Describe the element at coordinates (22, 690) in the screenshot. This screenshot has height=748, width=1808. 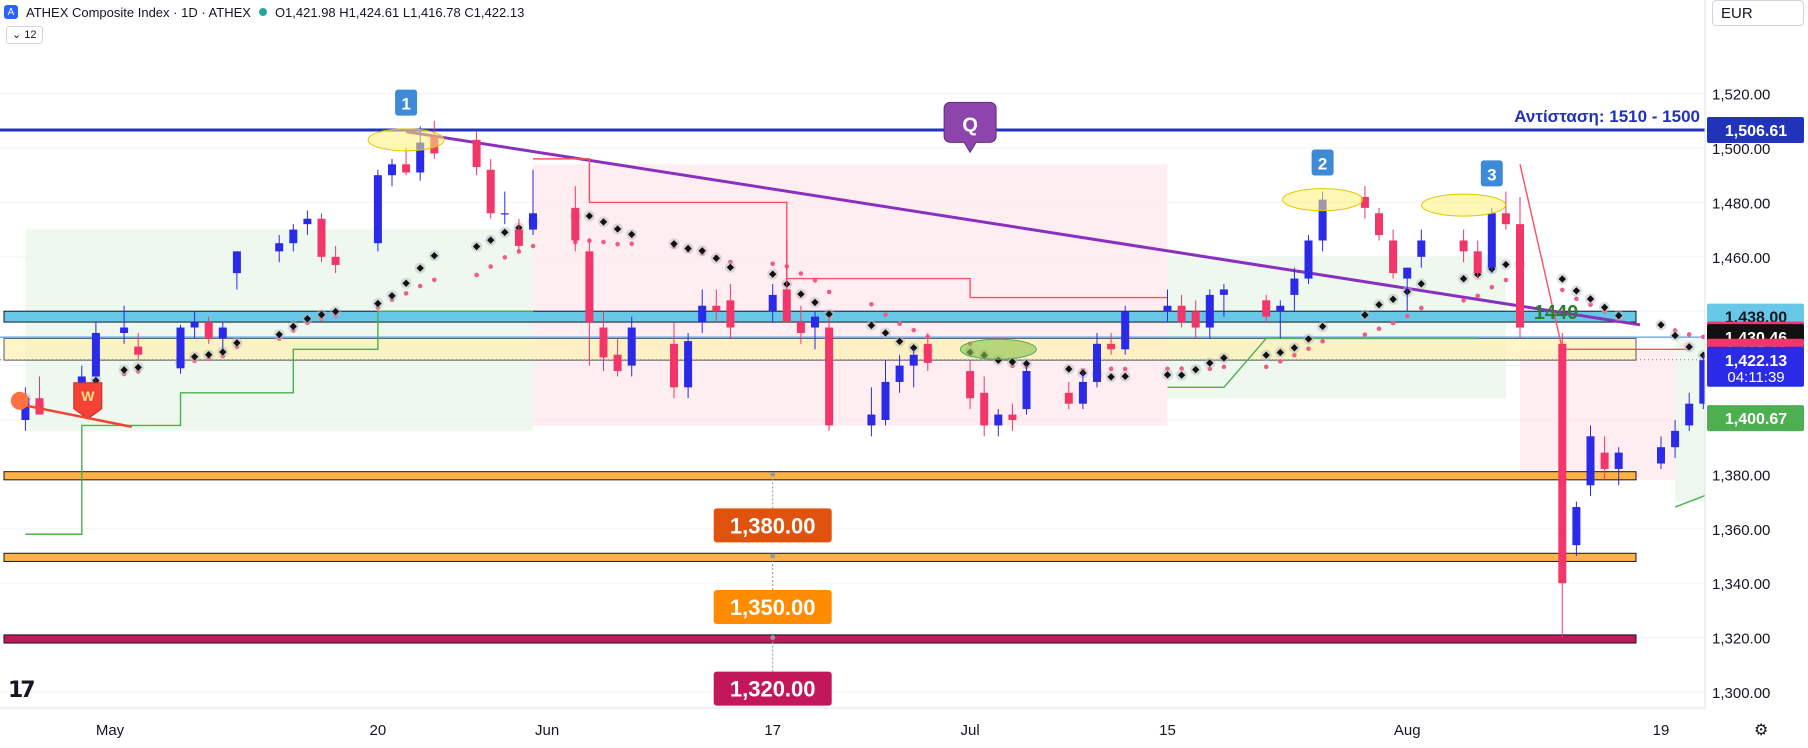
I see `tradingview-logo-icon: 17` at that location.